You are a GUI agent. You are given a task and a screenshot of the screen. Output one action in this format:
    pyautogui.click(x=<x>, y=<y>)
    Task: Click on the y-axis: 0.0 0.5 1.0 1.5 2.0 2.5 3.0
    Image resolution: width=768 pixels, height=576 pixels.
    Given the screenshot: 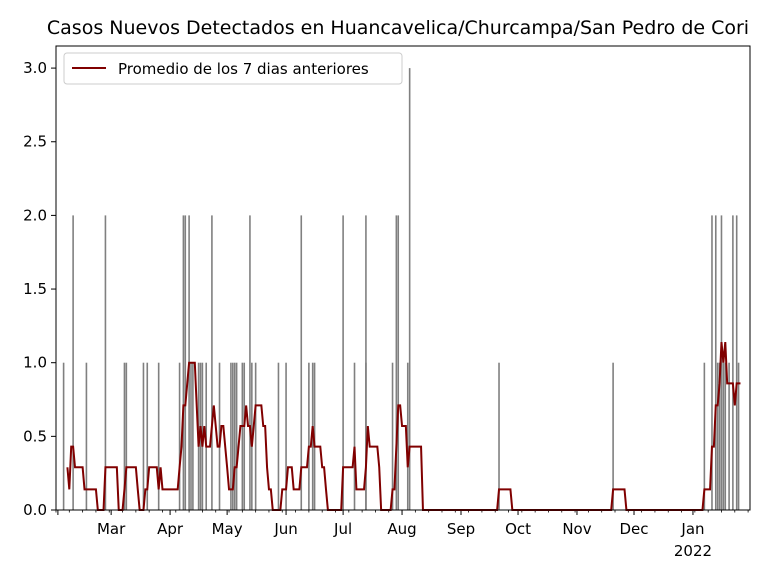 What is the action you would take?
    pyautogui.click(x=39, y=289)
    